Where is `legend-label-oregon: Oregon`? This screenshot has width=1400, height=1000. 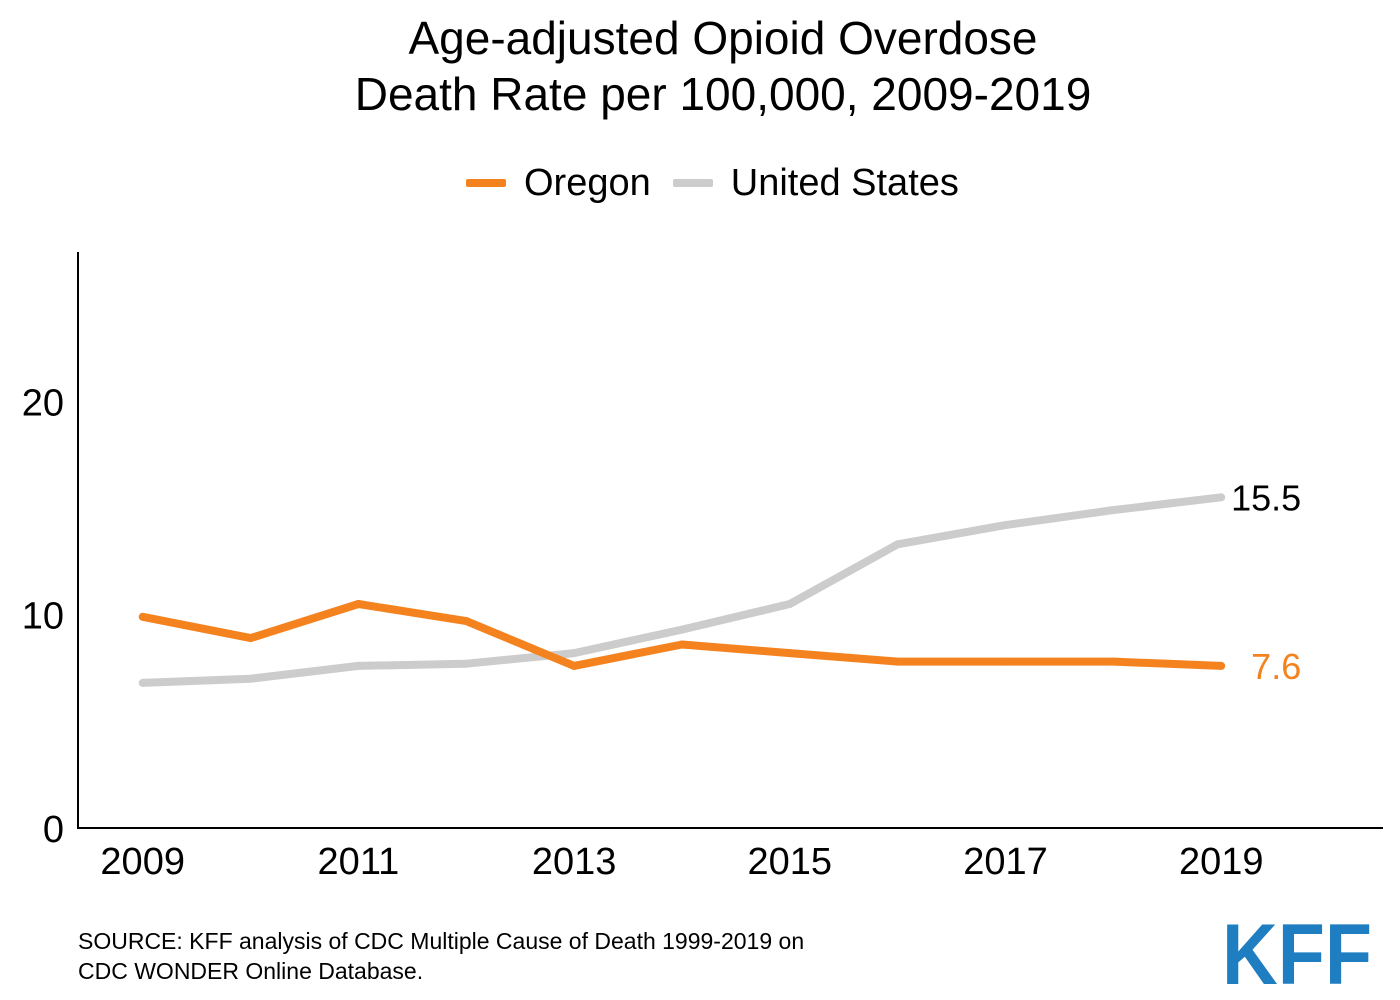
legend-label-oregon: Oregon is located at coordinates (587, 182).